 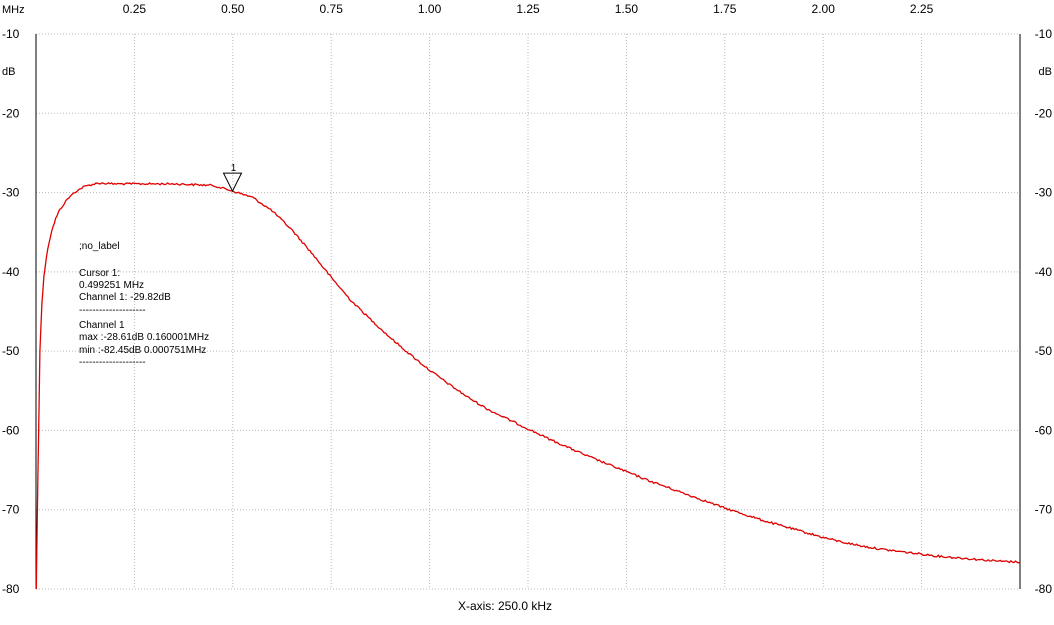 I want to click on x-tick-label: 0.75, so click(x=332, y=9).